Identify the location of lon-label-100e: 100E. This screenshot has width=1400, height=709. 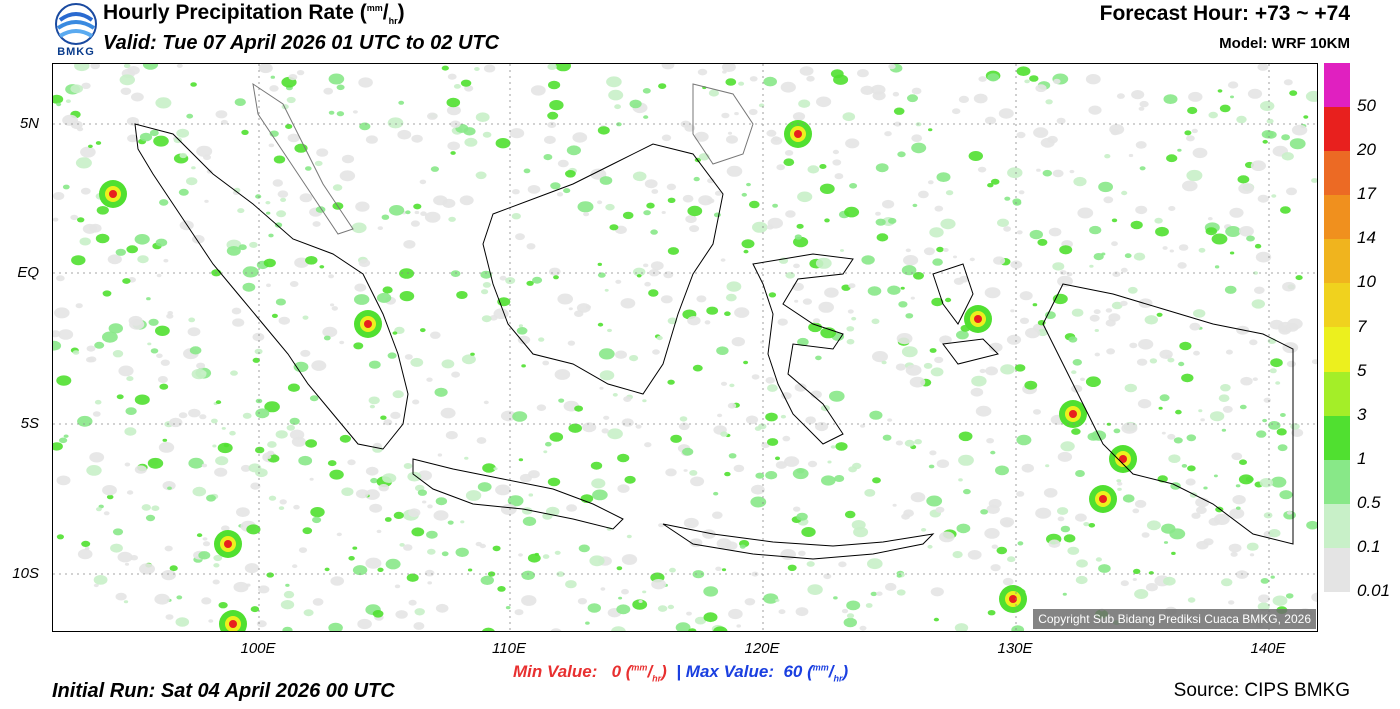
(258, 648).